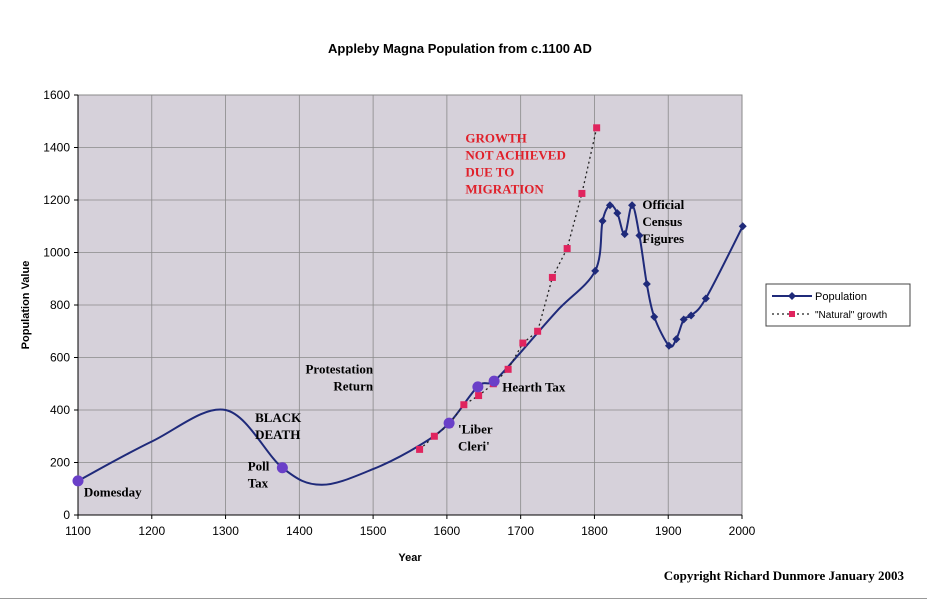 The width and height of the screenshot is (927, 603). Describe the element at coordinates (841, 297) in the screenshot. I see `legend-population-label: Population` at that location.